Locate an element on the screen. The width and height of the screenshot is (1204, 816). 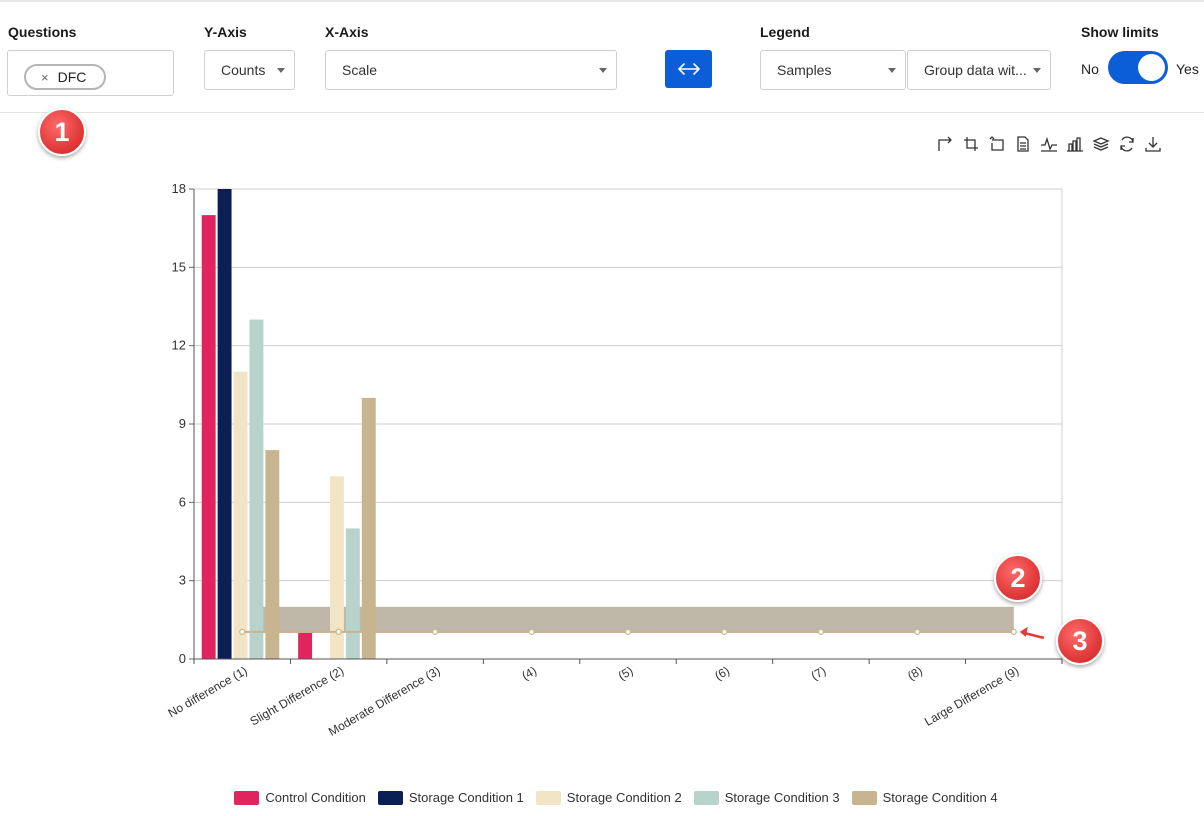
y-axis-select: Counts is located at coordinates (249, 70).